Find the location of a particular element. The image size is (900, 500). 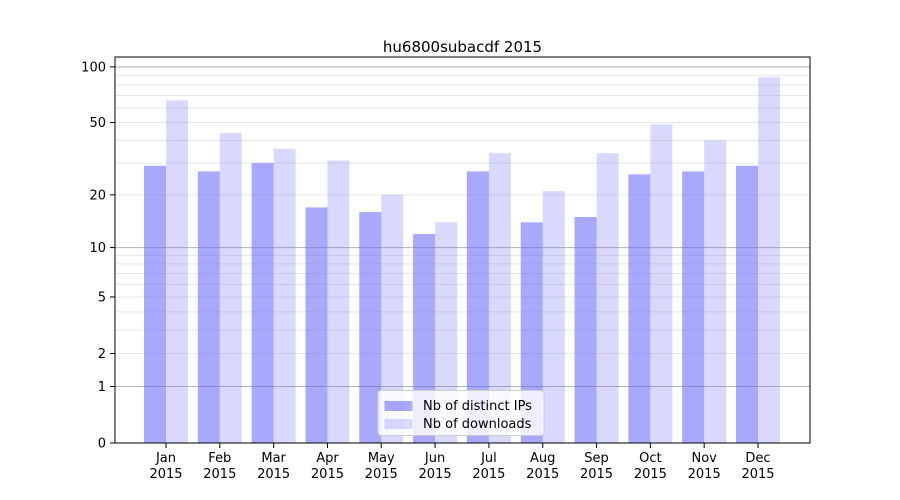

bar-downloads-mar is located at coordinates (284, 295).